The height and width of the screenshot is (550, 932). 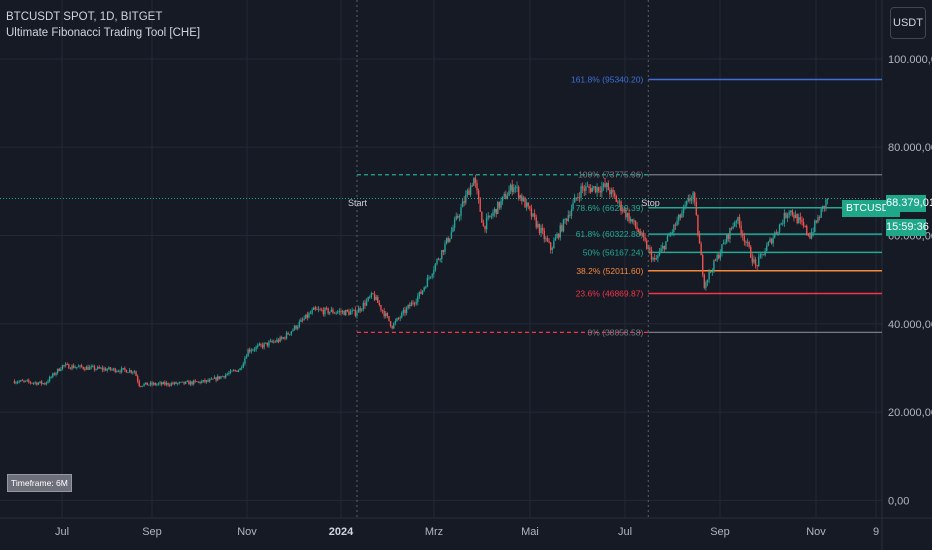 I want to click on price-axis-label: 100.000,00, so click(x=910, y=60).